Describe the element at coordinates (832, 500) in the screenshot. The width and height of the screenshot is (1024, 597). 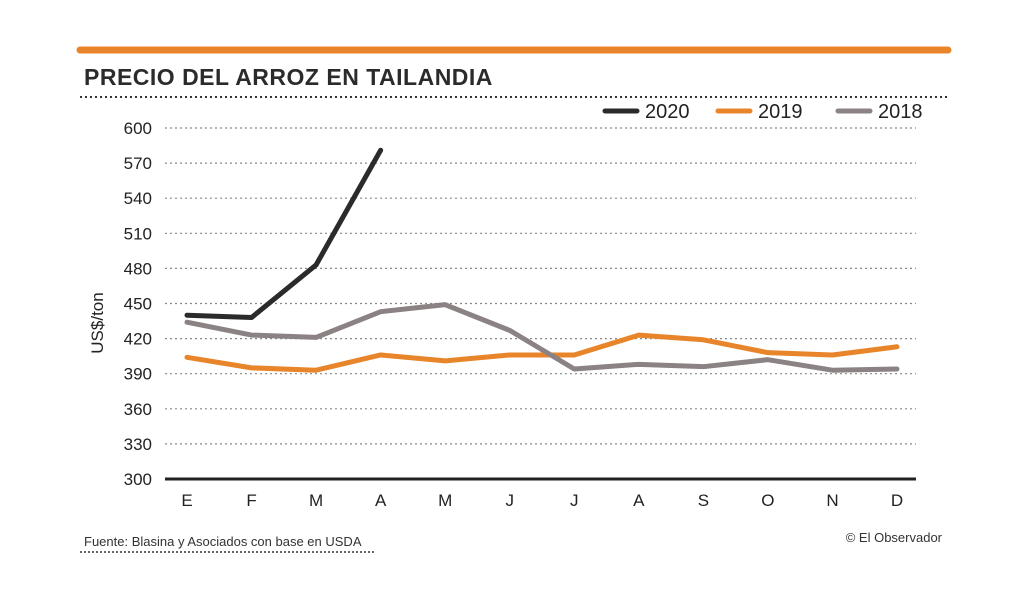
I see `x-tick-label: N` at that location.